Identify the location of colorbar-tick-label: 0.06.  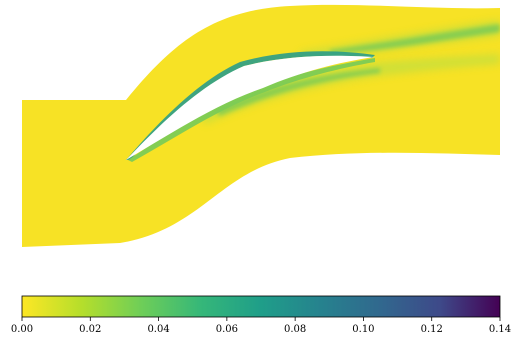
(227, 329).